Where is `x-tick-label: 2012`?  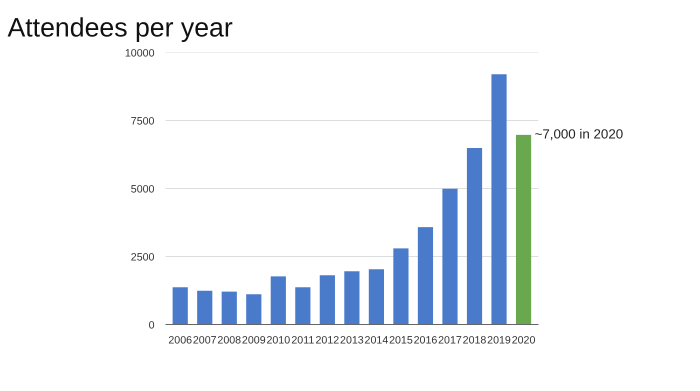
x-tick-label: 2012 is located at coordinates (328, 340).